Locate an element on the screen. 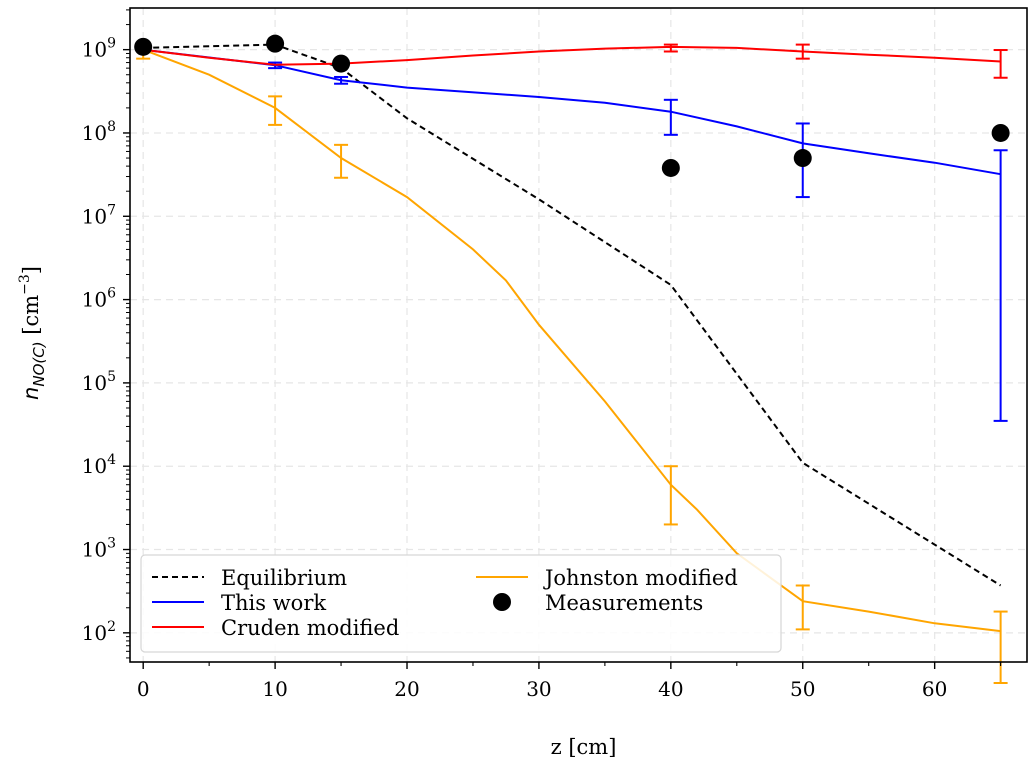 The height and width of the screenshot is (764, 1028). x-tick-label: 0 is located at coordinates (143, 689).